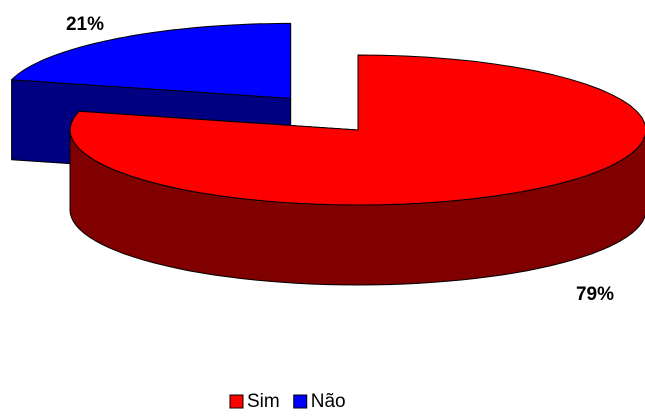 The height and width of the screenshot is (418, 645). What do you see at coordinates (263, 401) in the screenshot?
I see `legend-label: Sim` at bounding box center [263, 401].